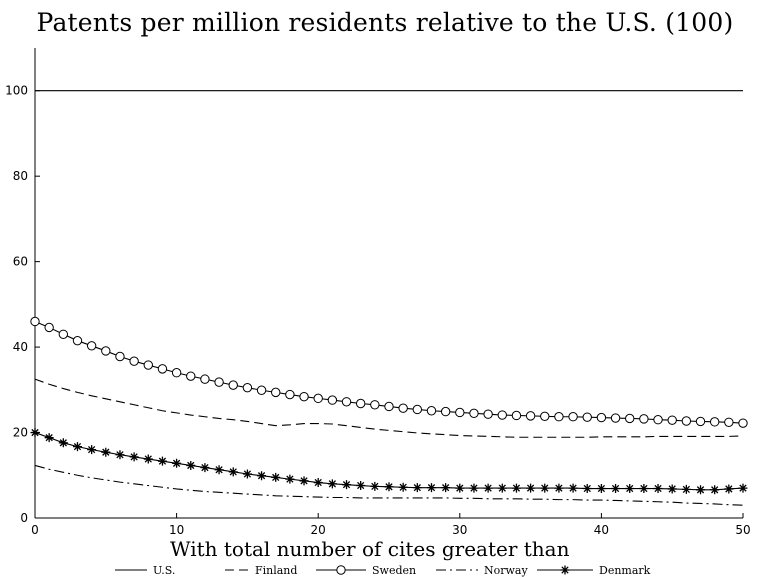  What do you see at coordinates (276, 570) in the screenshot?
I see `legend-label-finland: Finland` at bounding box center [276, 570].